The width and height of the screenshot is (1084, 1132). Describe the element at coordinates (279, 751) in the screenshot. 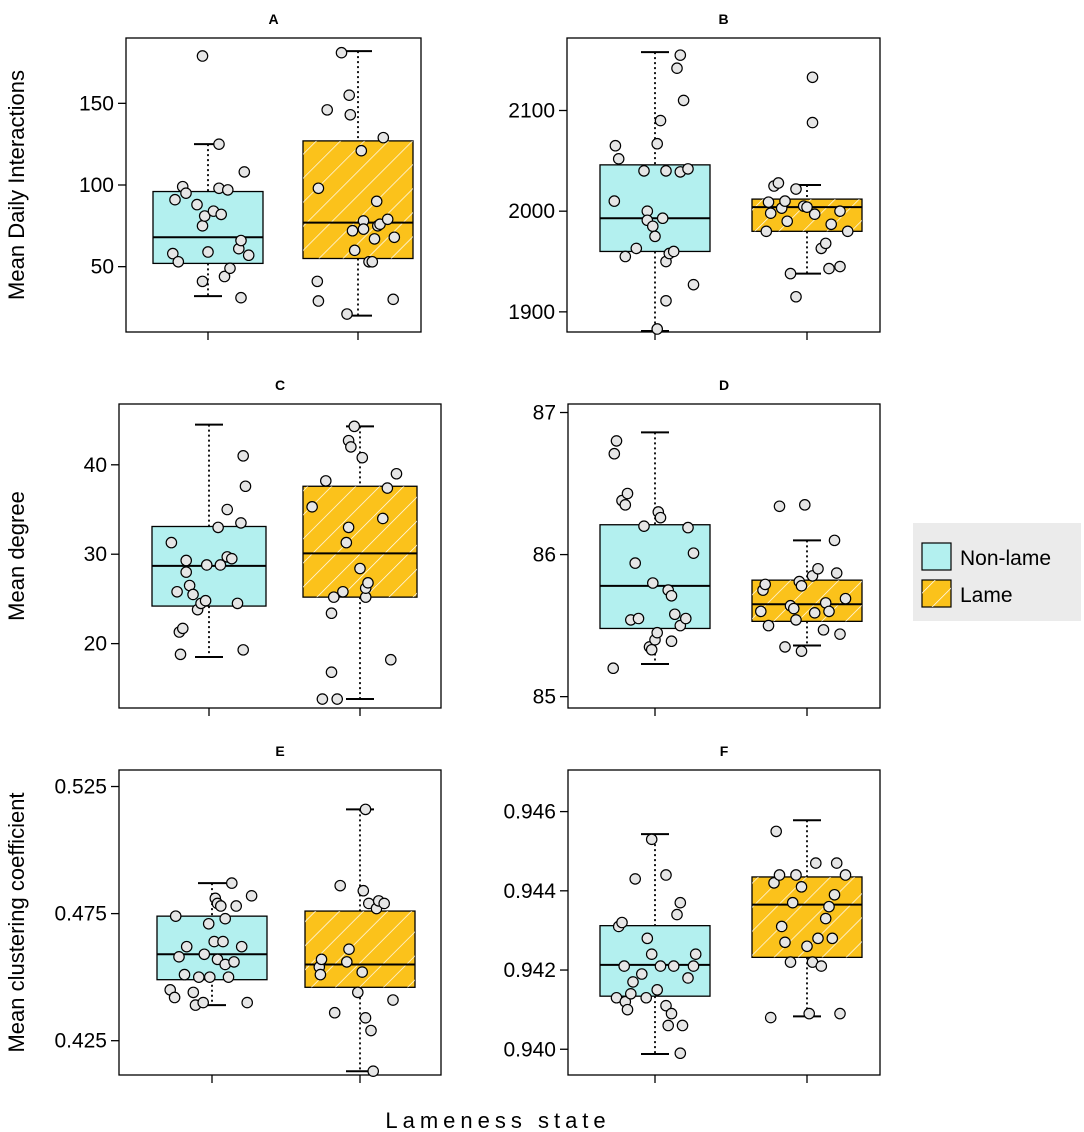

I see `panel-e-title: E` at that location.